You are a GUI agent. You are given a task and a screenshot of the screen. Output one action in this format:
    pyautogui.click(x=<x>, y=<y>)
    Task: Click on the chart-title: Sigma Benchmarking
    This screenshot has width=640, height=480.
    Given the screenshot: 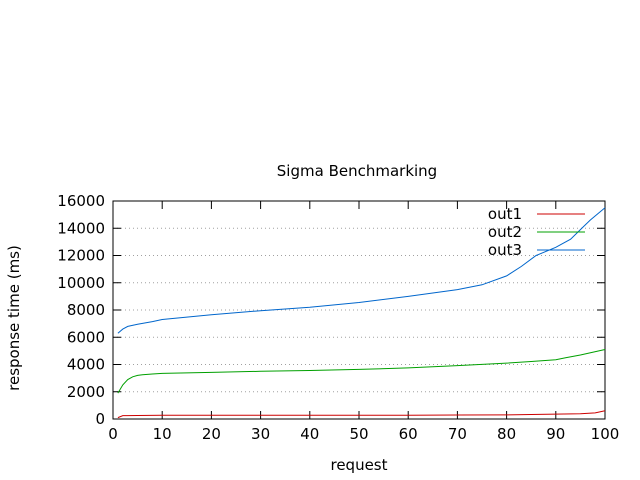 What is the action you would take?
    pyautogui.click(x=357, y=171)
    